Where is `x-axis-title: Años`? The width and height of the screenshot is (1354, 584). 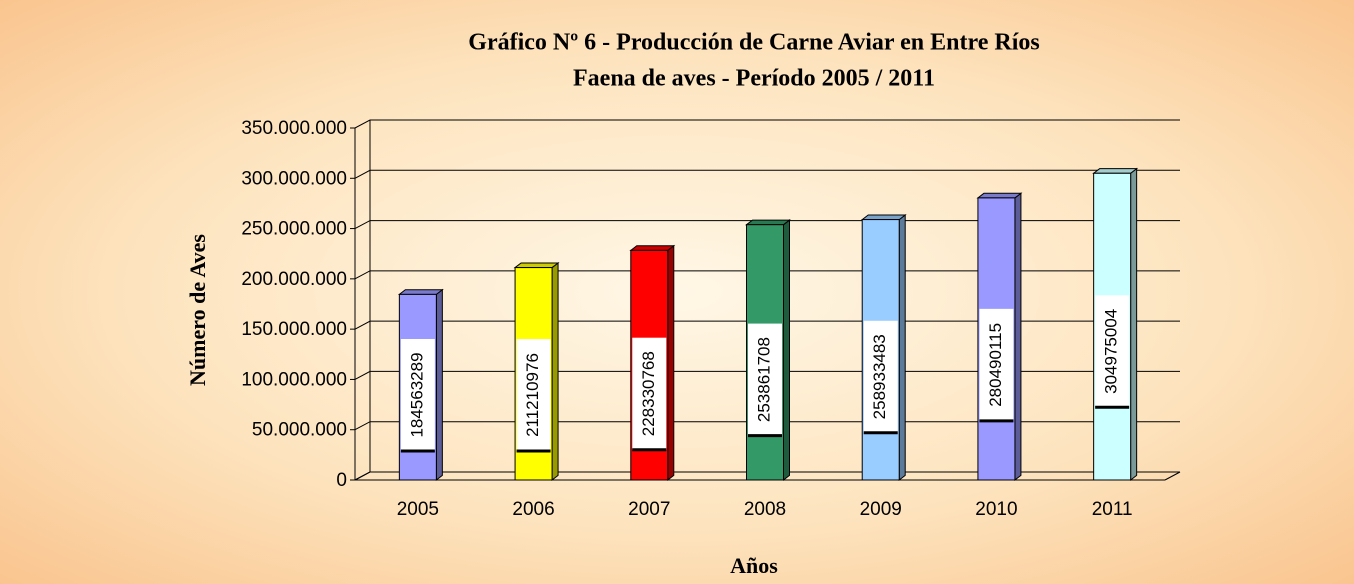
x-axis-title: Años is located at coordinates (754, 565).